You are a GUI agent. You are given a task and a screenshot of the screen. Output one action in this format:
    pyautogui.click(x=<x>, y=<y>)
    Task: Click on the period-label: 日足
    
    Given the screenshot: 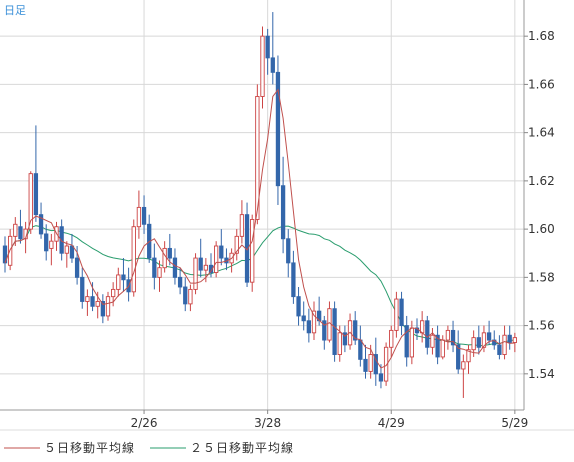 What is the action you would take?
    pyautogui.click(x=15, y=10)
    